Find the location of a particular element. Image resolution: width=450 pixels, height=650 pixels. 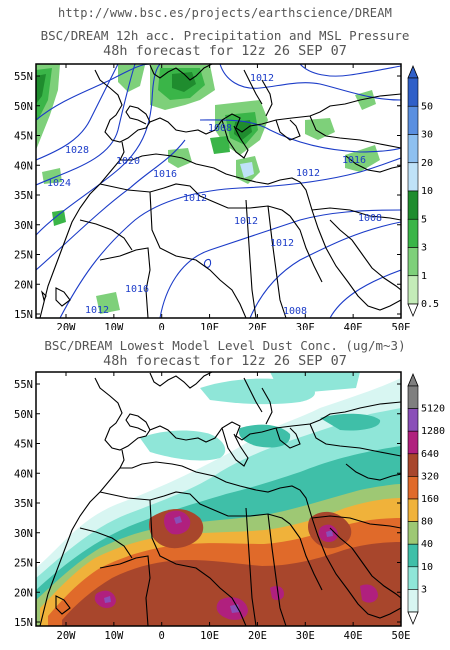

precip-colorbar: 50 30 20 10 5 3 1 0.5 is located at coordinates (423, 191).